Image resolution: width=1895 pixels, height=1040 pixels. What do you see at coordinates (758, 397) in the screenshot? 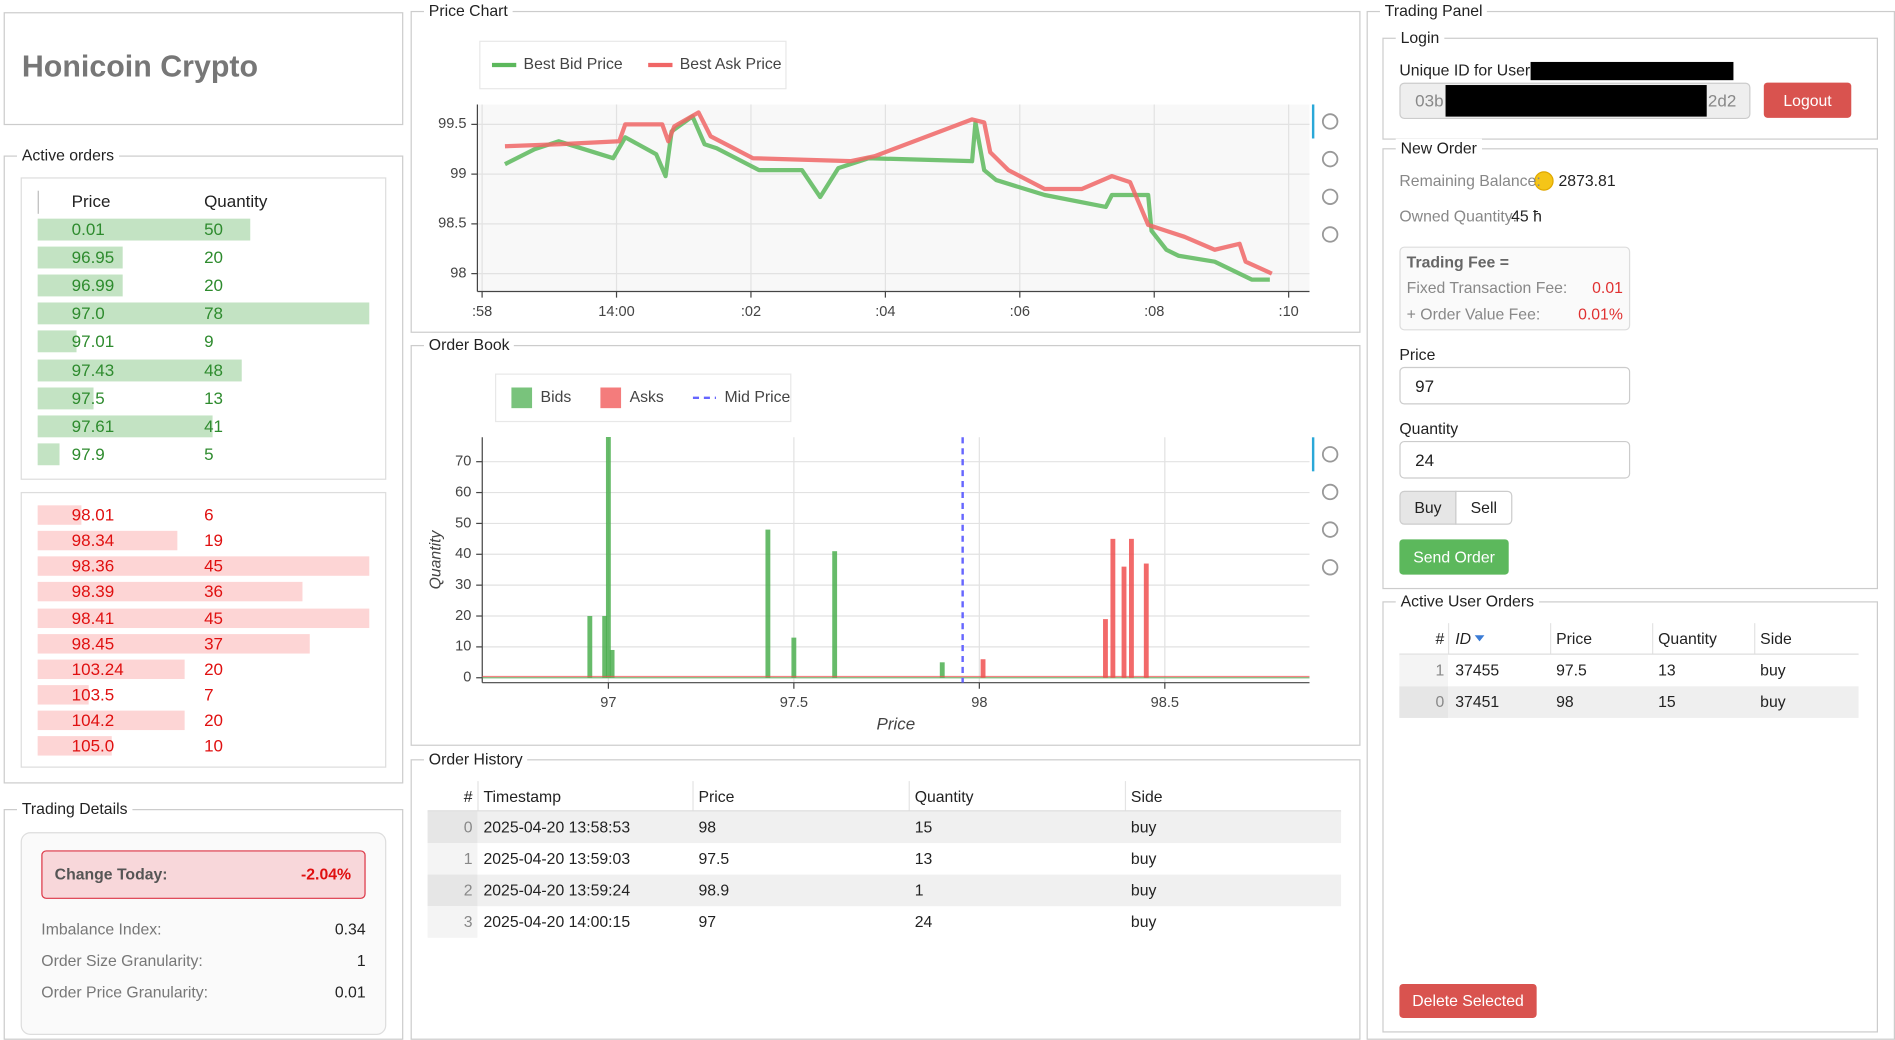
I see `legend-label: Mid Price` at bounding box center [758, 397].